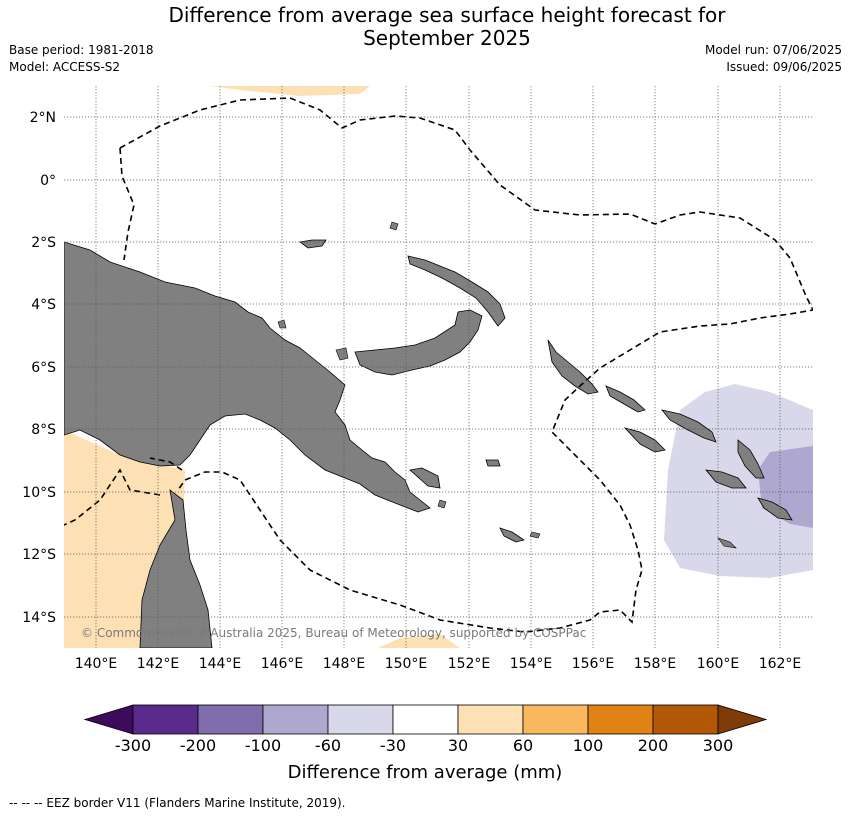 The image size is (850, 816). Describe the element at coordinates (447, 38) in the screenshot. I see `title-line-2: September 2025` at that location.